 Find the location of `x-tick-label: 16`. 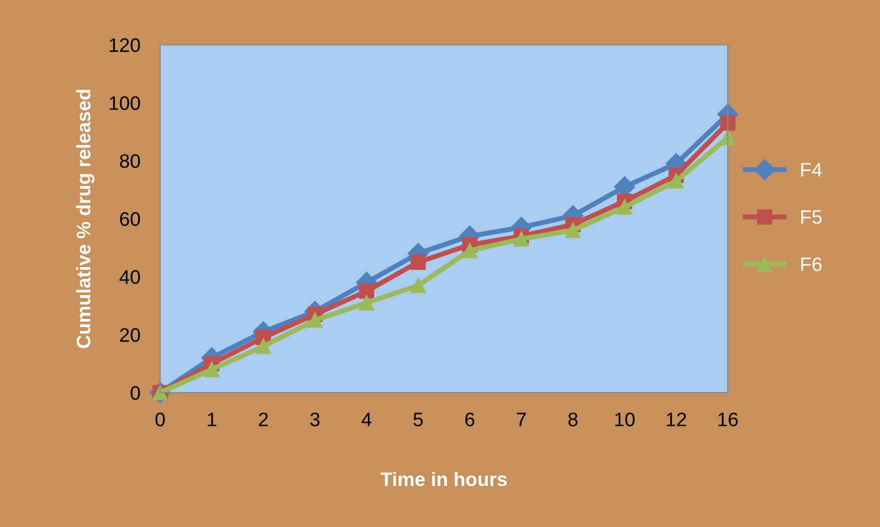

x-tick-label: 16 is located at coordinates (728, 419).